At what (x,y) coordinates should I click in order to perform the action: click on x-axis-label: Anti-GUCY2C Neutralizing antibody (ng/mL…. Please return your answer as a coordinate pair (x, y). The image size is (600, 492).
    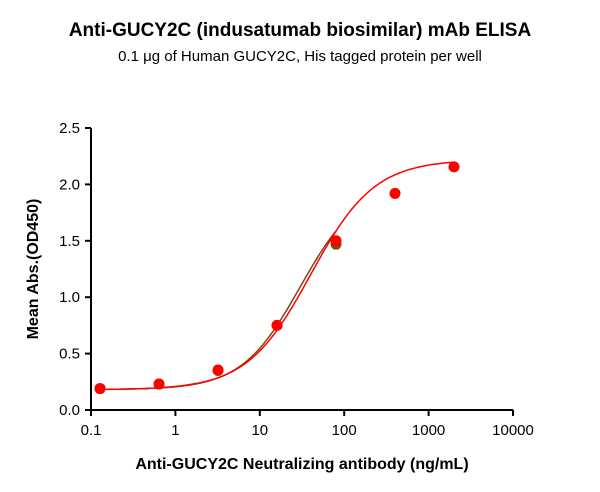
    Looking at the image, I should click on (301, 464).